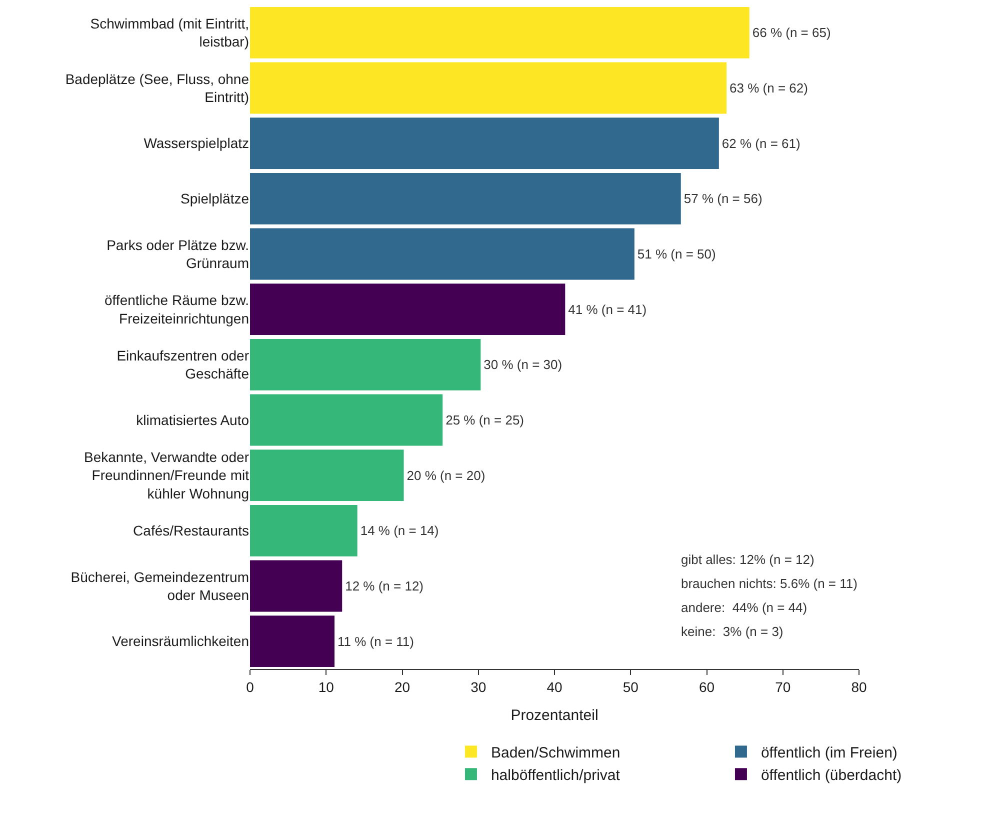 This screenshot has height=819, width=996. I want to click on y-tick-label: Schwimmbad (mit Eintritt, leistbar), so click(169, 32).